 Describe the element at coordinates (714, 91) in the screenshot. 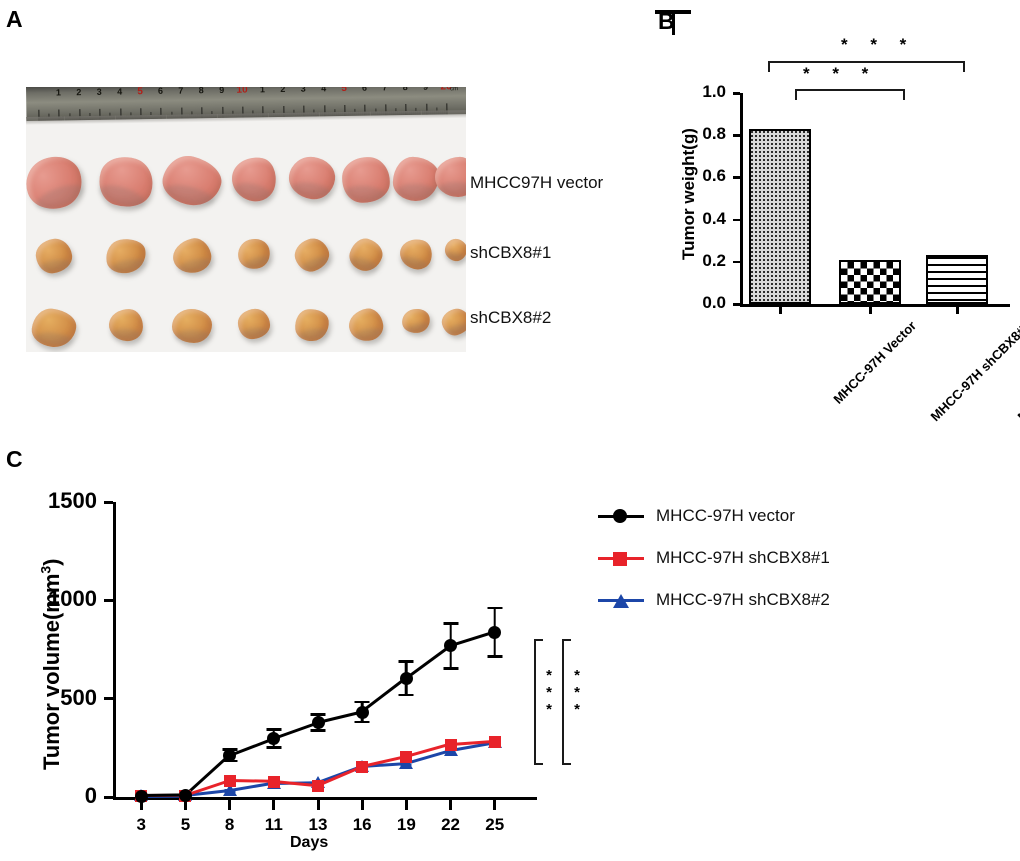

I see `panel-b-y-tick-label: 1.0` at that location.